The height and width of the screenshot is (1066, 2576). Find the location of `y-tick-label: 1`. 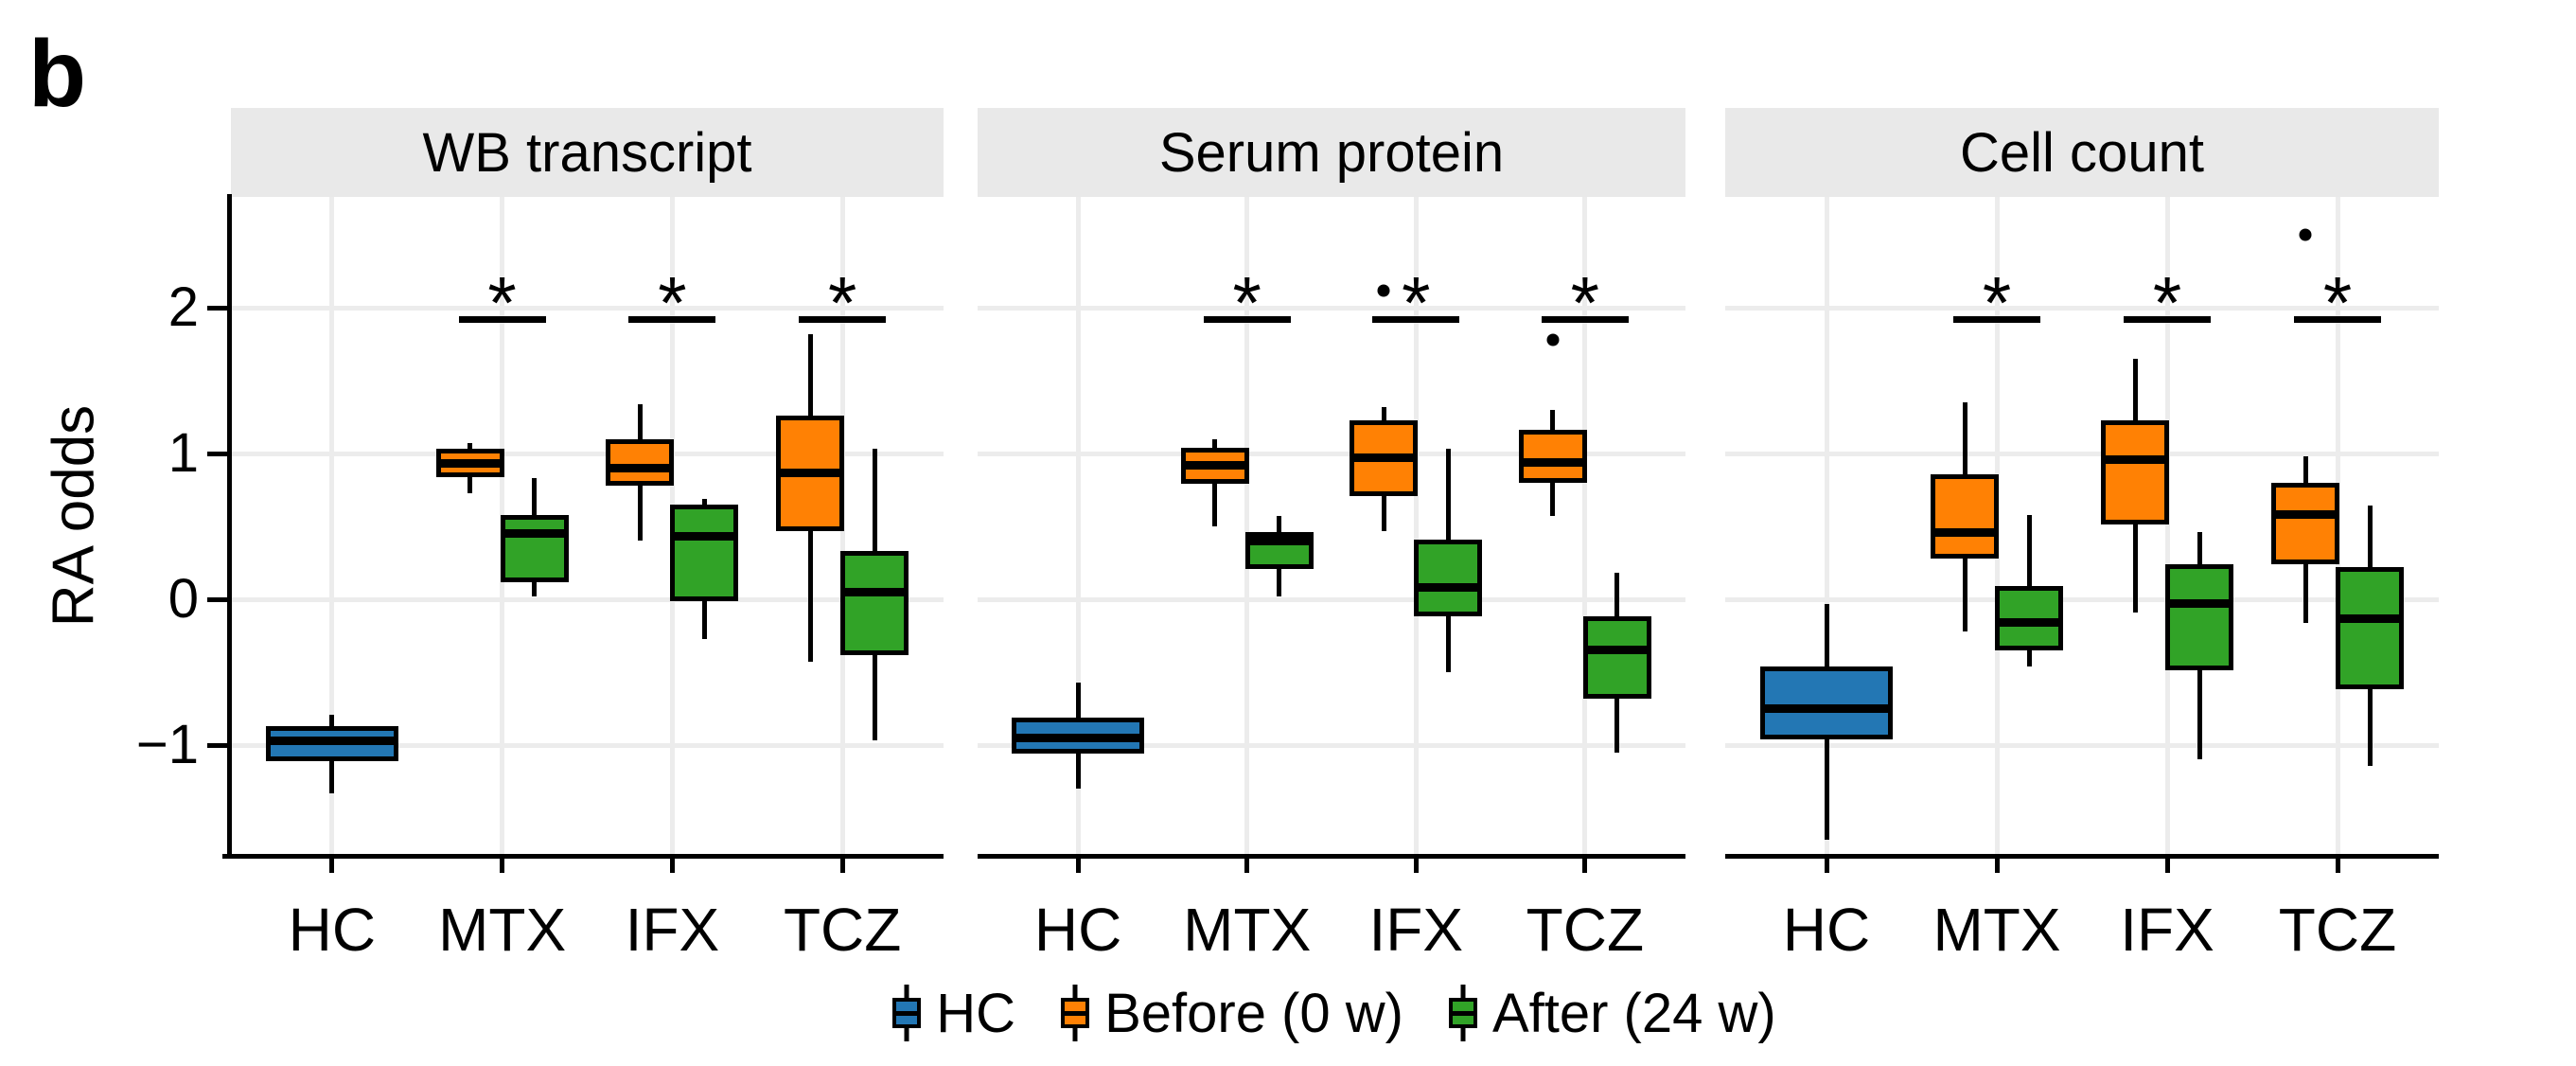

y-tick-label: 1 is located at coordinates (183, 453).